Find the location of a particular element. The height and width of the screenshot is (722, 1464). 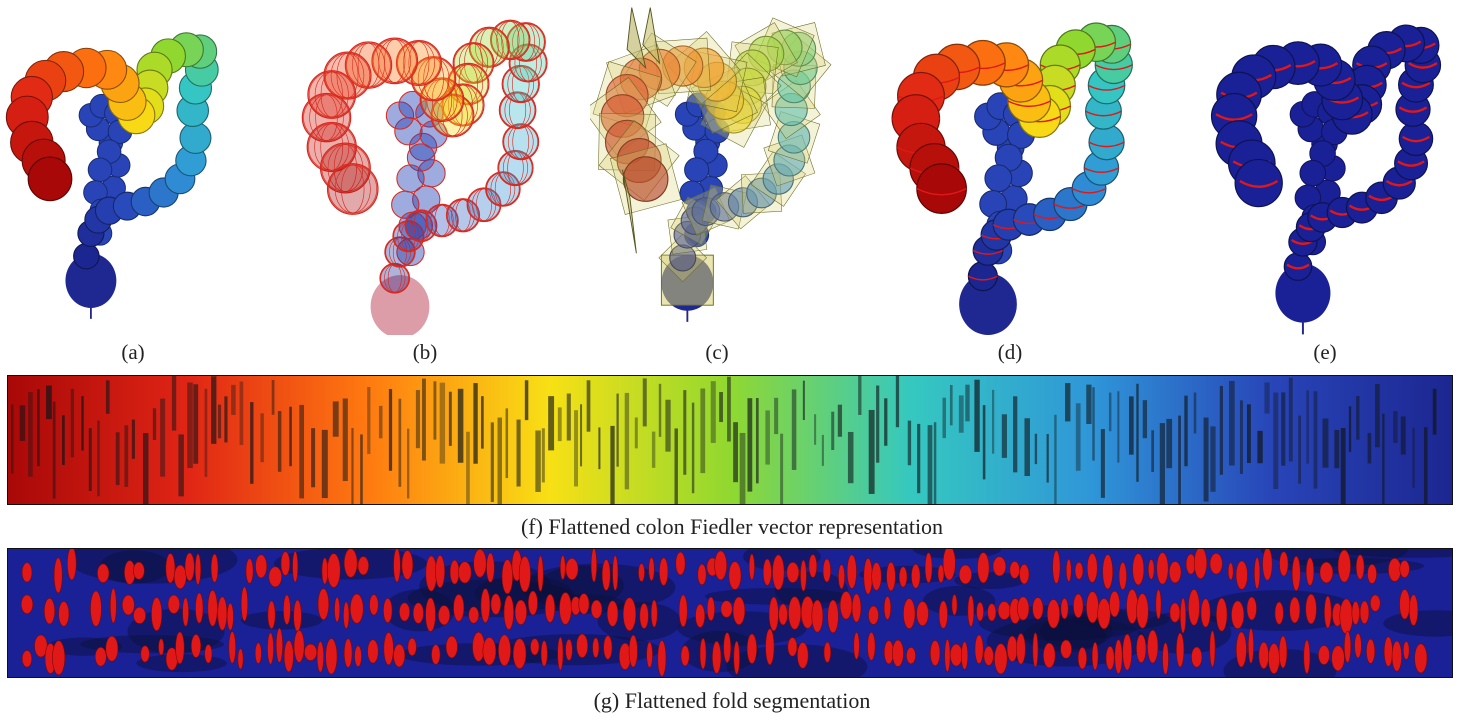

panel-a-label: (a) is located at coordinates (133, 352).